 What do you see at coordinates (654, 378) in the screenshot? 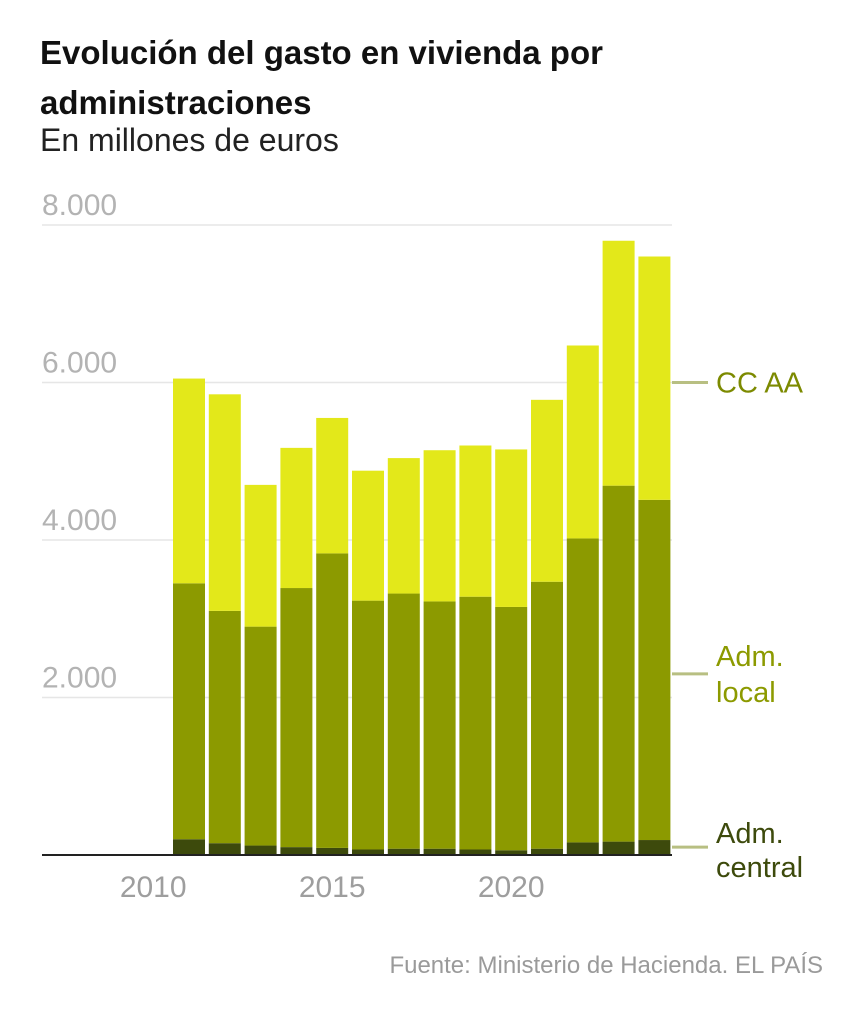
I see `bar-segment-ccaa-2024` at bounding box center [654, 378].